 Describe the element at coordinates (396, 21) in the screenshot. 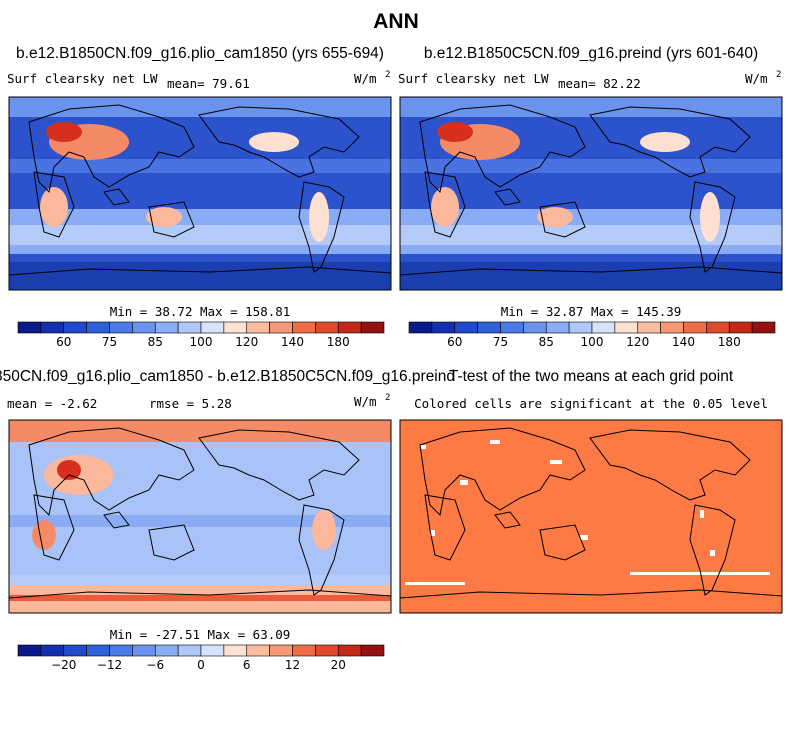

I see `figure-title: ANN` at that location.